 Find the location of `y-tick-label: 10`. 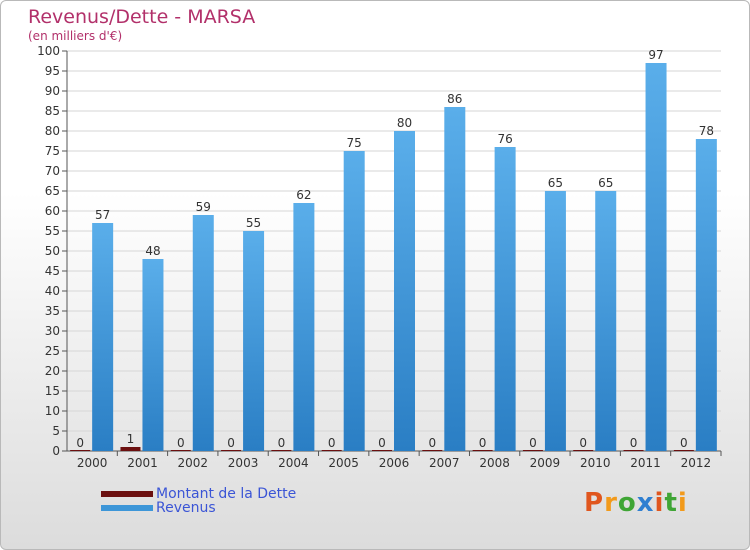

y-tick-label: 10 is located at coordinates (52, 411).